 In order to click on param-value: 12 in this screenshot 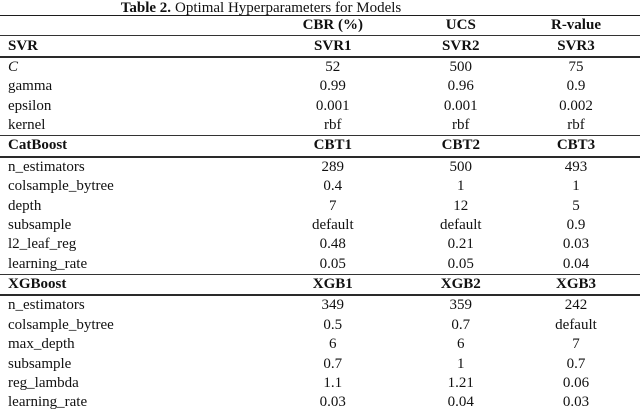, I will do `click(461, 205)`.